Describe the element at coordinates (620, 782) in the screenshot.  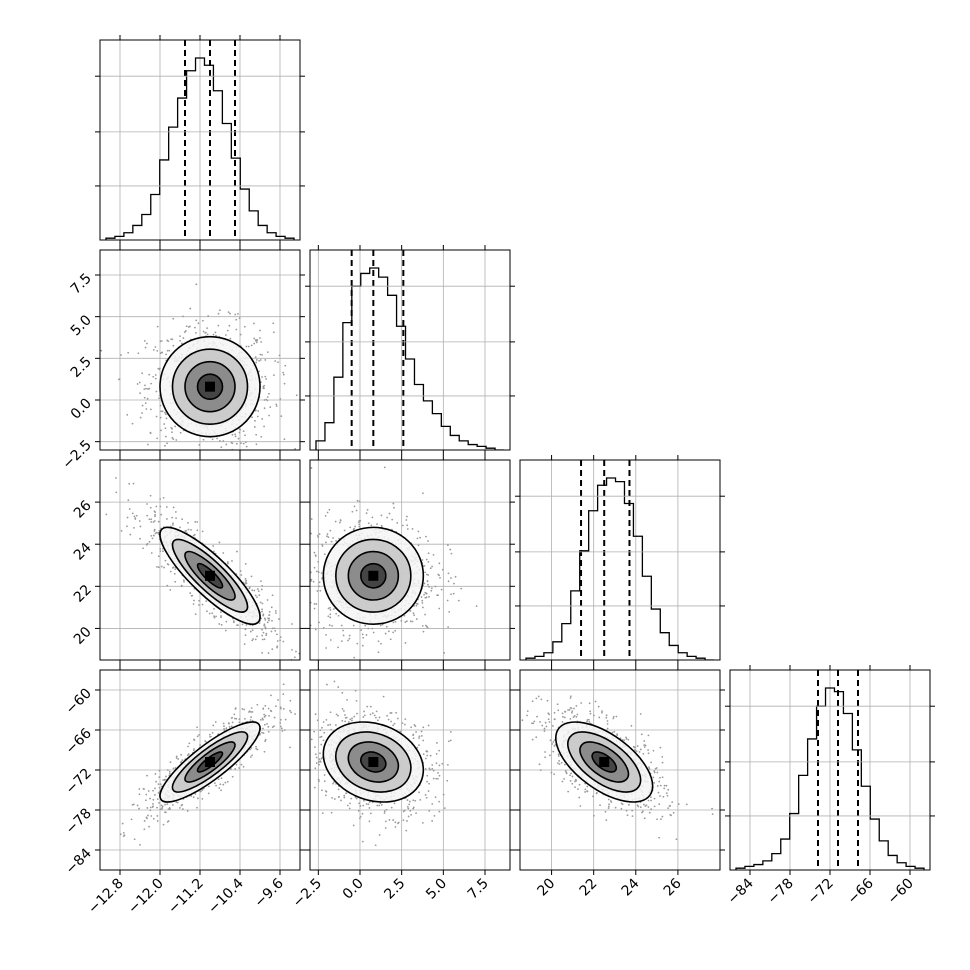
I see `scatter-panel-3-2: 20 22 24 26` at that location.